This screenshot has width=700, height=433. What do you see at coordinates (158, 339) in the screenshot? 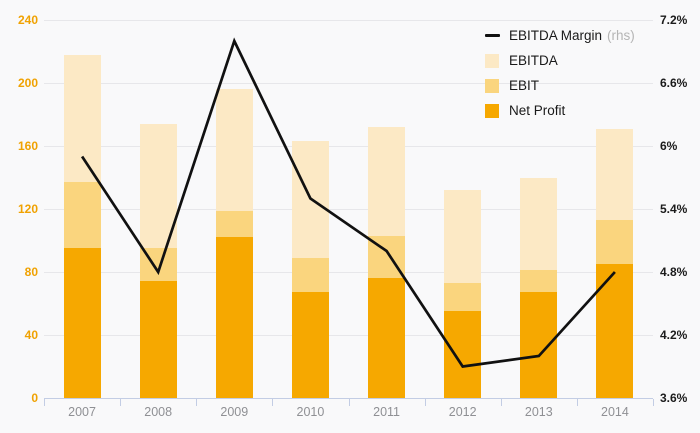
I see `bar-net-profit-2008` at bounding box center [158, 339].